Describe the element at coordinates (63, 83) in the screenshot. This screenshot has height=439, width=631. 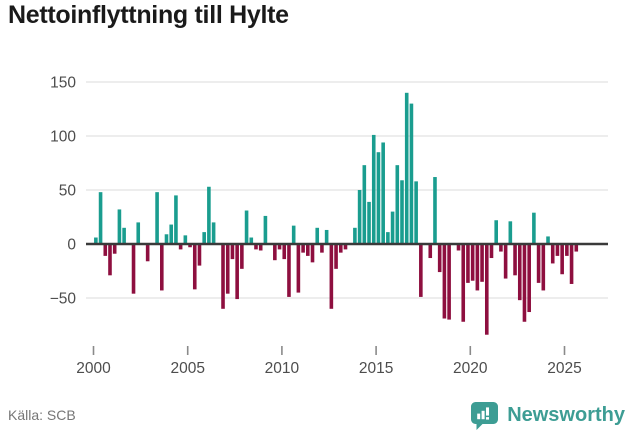
I see `y-axis-label: 150` at that location.